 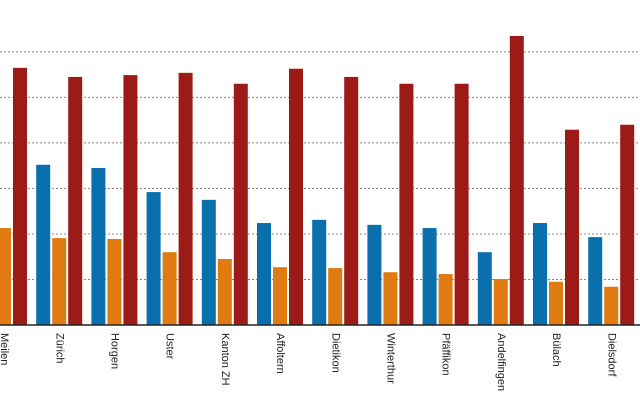 What do you see at coordinates (446, 354) in the screenshot?
I see `x-tick-label: Pfäffikon` at bounding box center [446, 354].